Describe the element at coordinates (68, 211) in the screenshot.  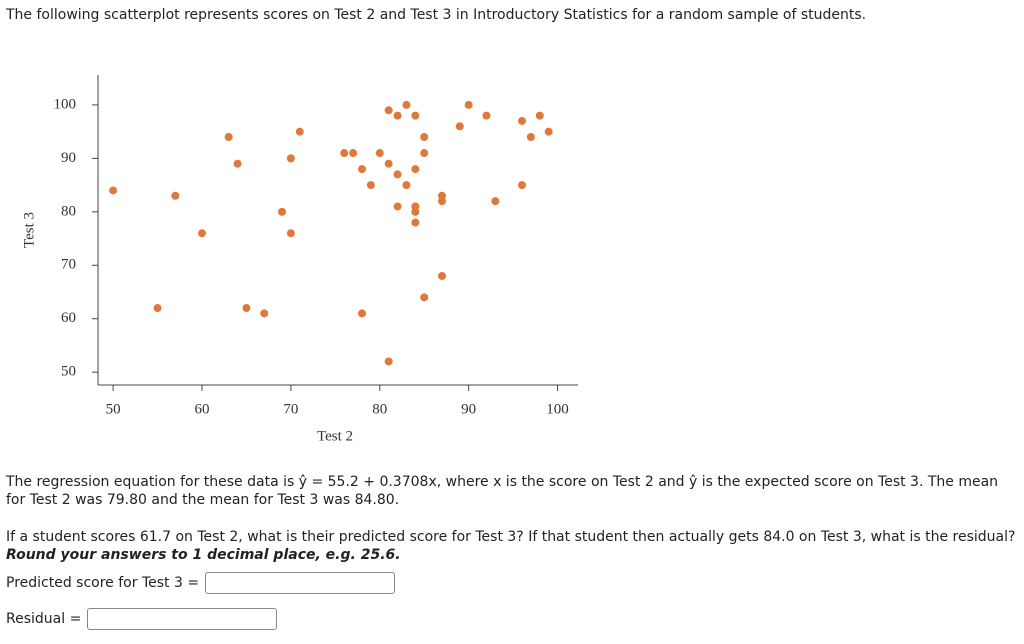
I see `y-tick-label: 80` at that location.